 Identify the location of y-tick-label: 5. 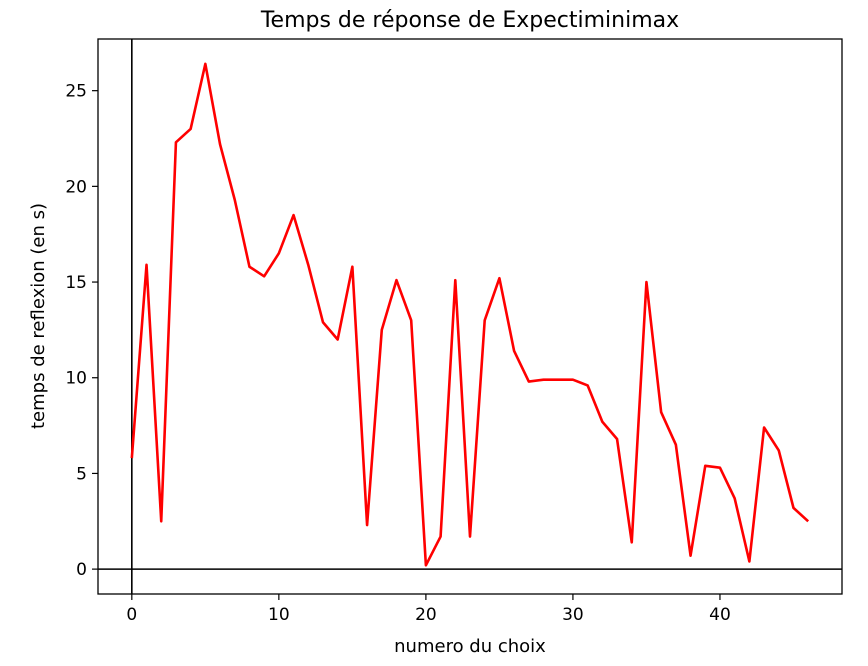
(81, 474).